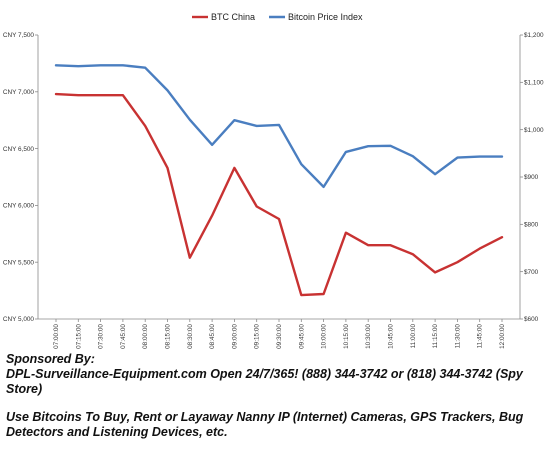 Image resolution: width=550 pixels, height=453 pixels. Describe the element at coordinates (56, 336) in the screenshot. I see `x-tick-label: 07:00:00` at that location.